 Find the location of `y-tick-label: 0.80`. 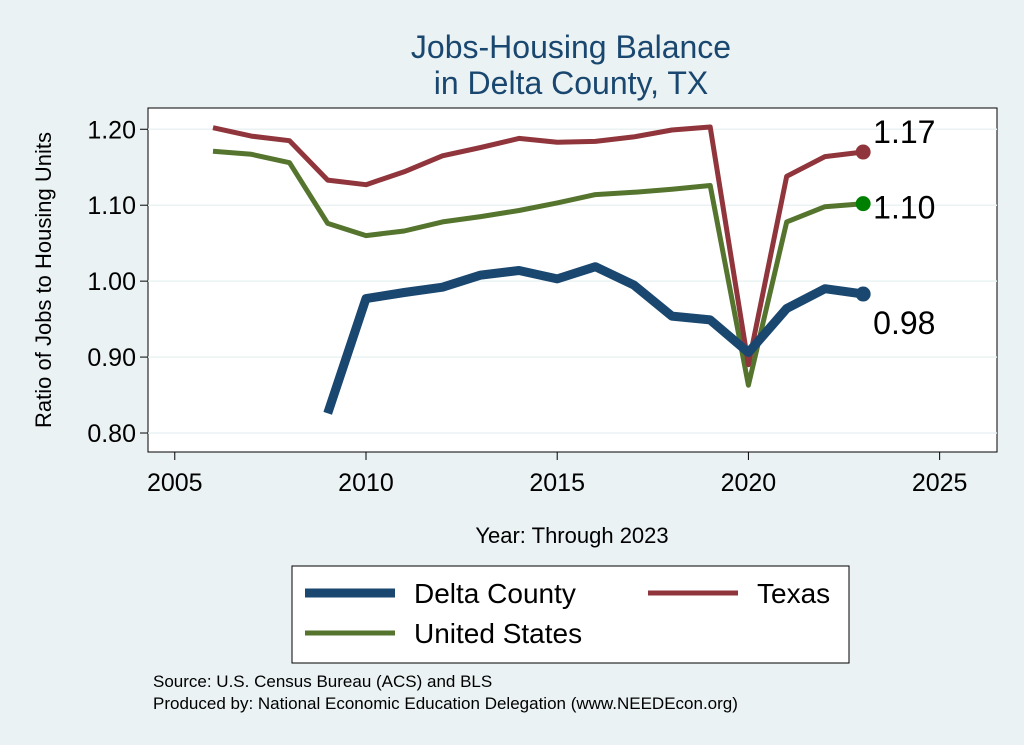

y-tick-label: 0.80 is located at coordinates (111, 434).